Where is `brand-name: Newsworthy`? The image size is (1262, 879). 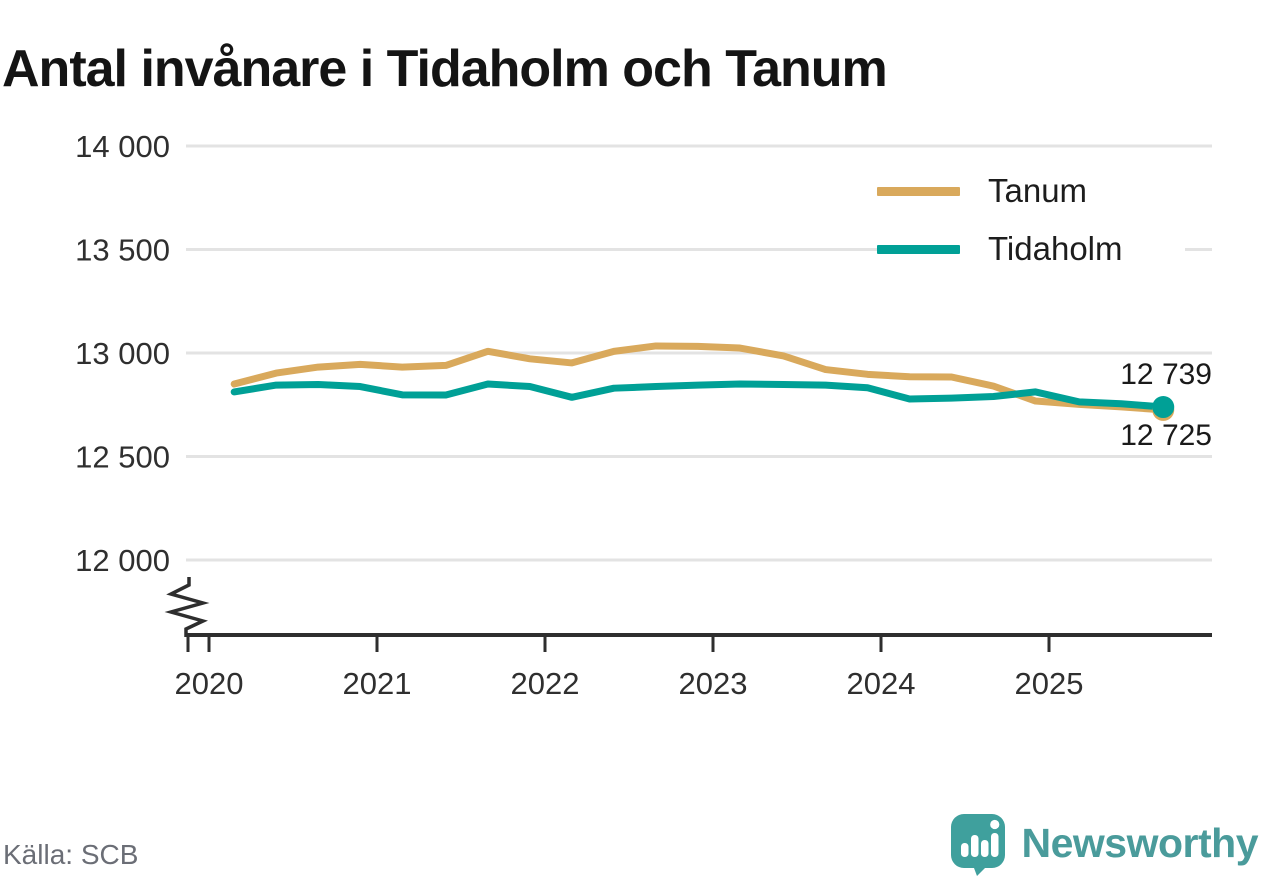
brand-name: Newsworthy is located at coordinates (1140, 842).